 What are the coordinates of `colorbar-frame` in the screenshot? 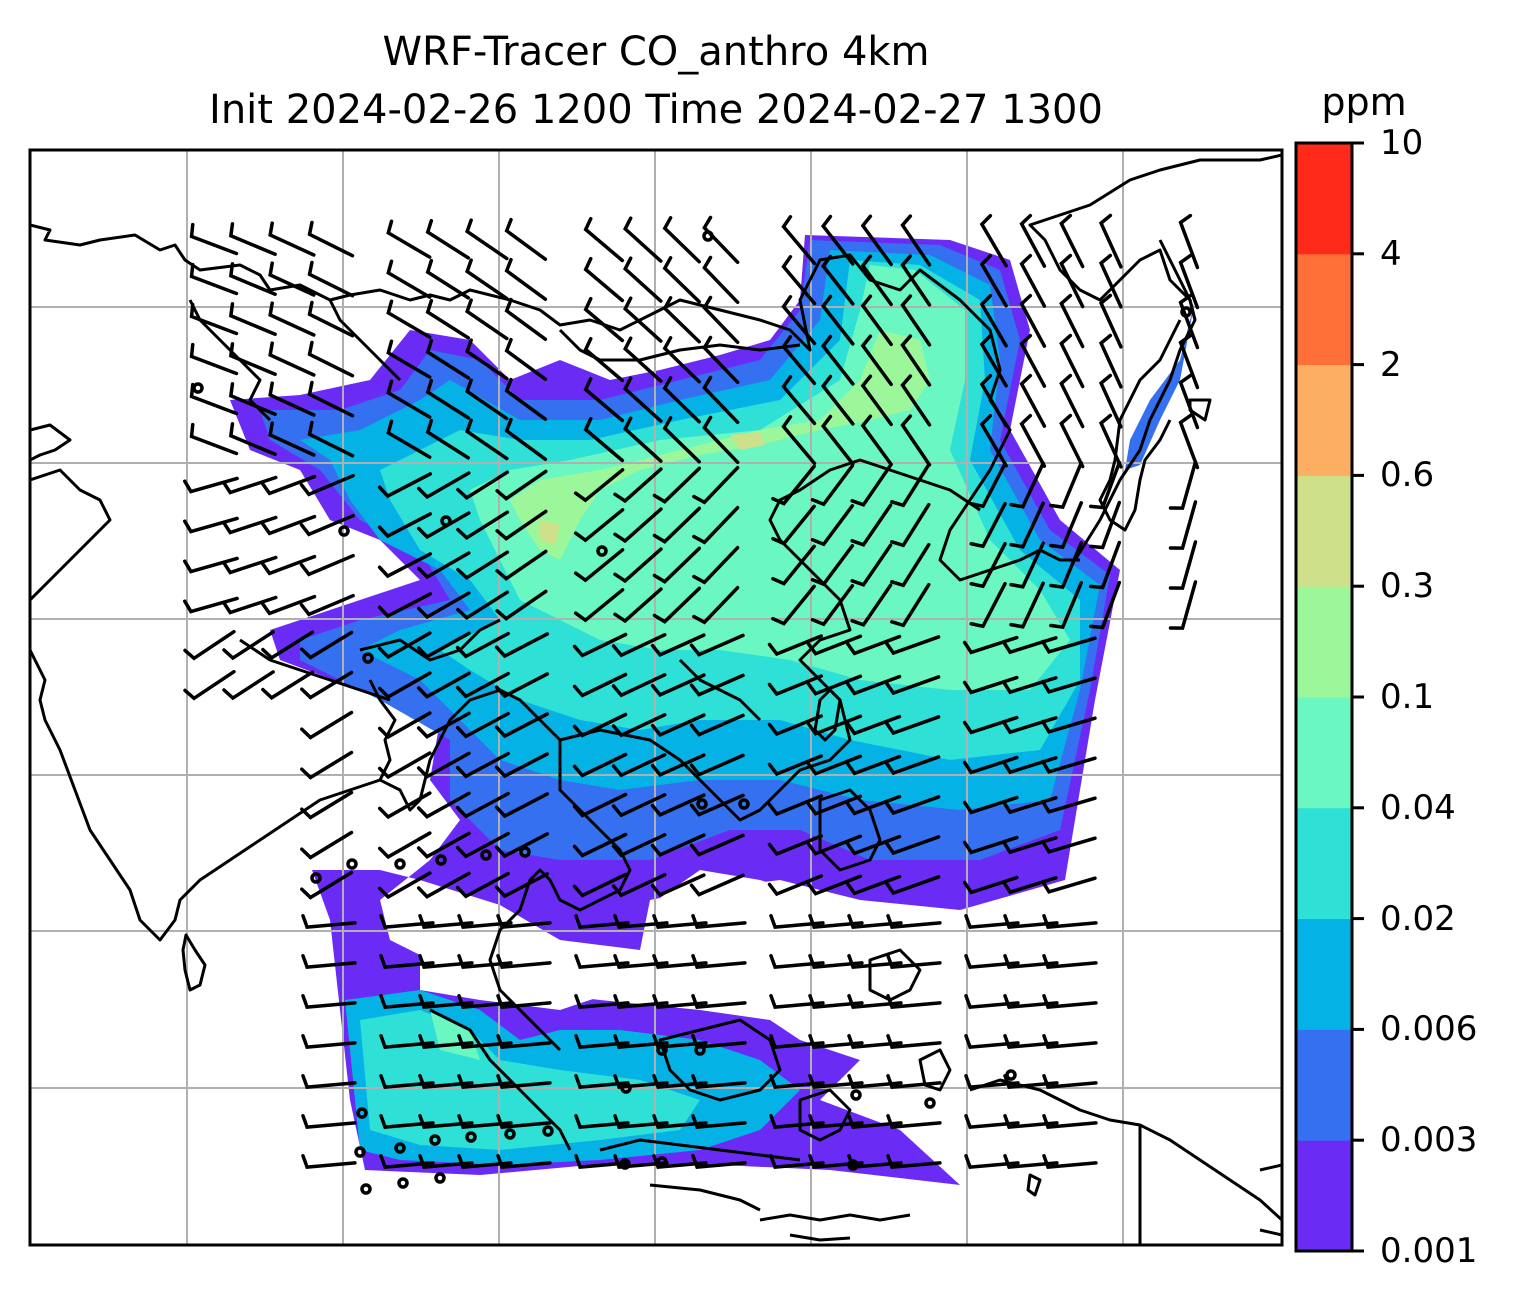 It's located at (1324, 697).